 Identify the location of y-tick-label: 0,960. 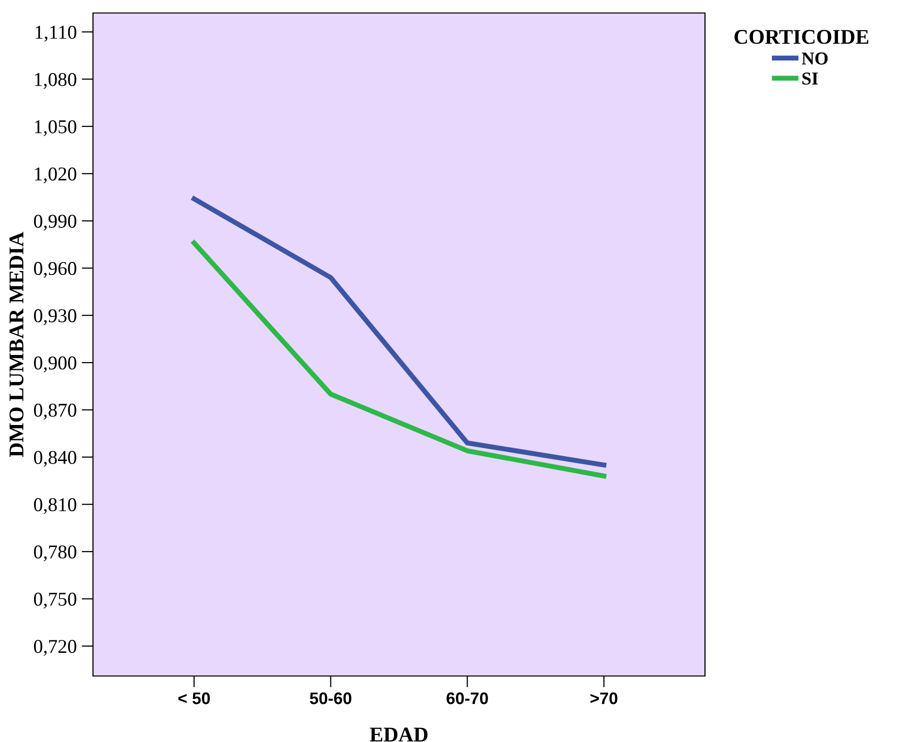
(55, 270).